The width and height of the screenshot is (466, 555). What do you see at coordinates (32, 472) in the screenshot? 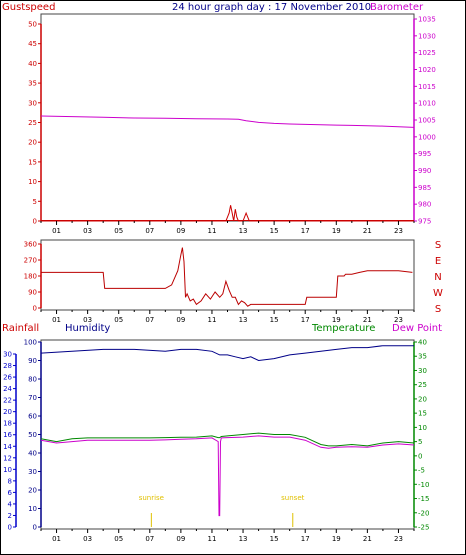
I see `hum-axis-label: 30` at bounding box center [32, 472].